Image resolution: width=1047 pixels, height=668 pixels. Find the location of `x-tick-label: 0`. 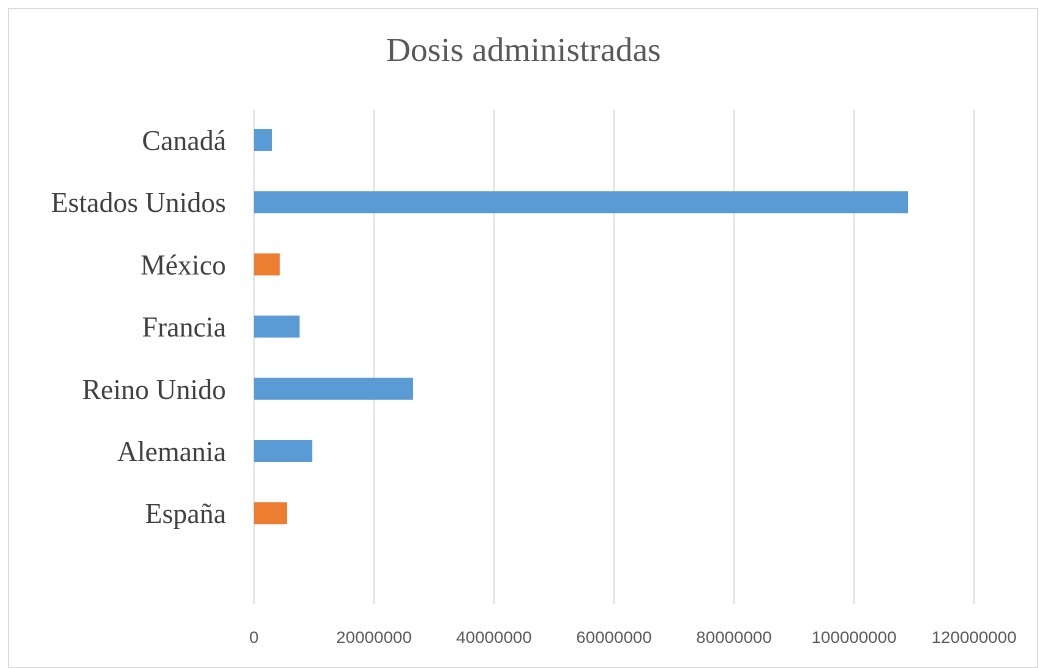

x-tick-label: 0 is located at coordinates (253, 637).